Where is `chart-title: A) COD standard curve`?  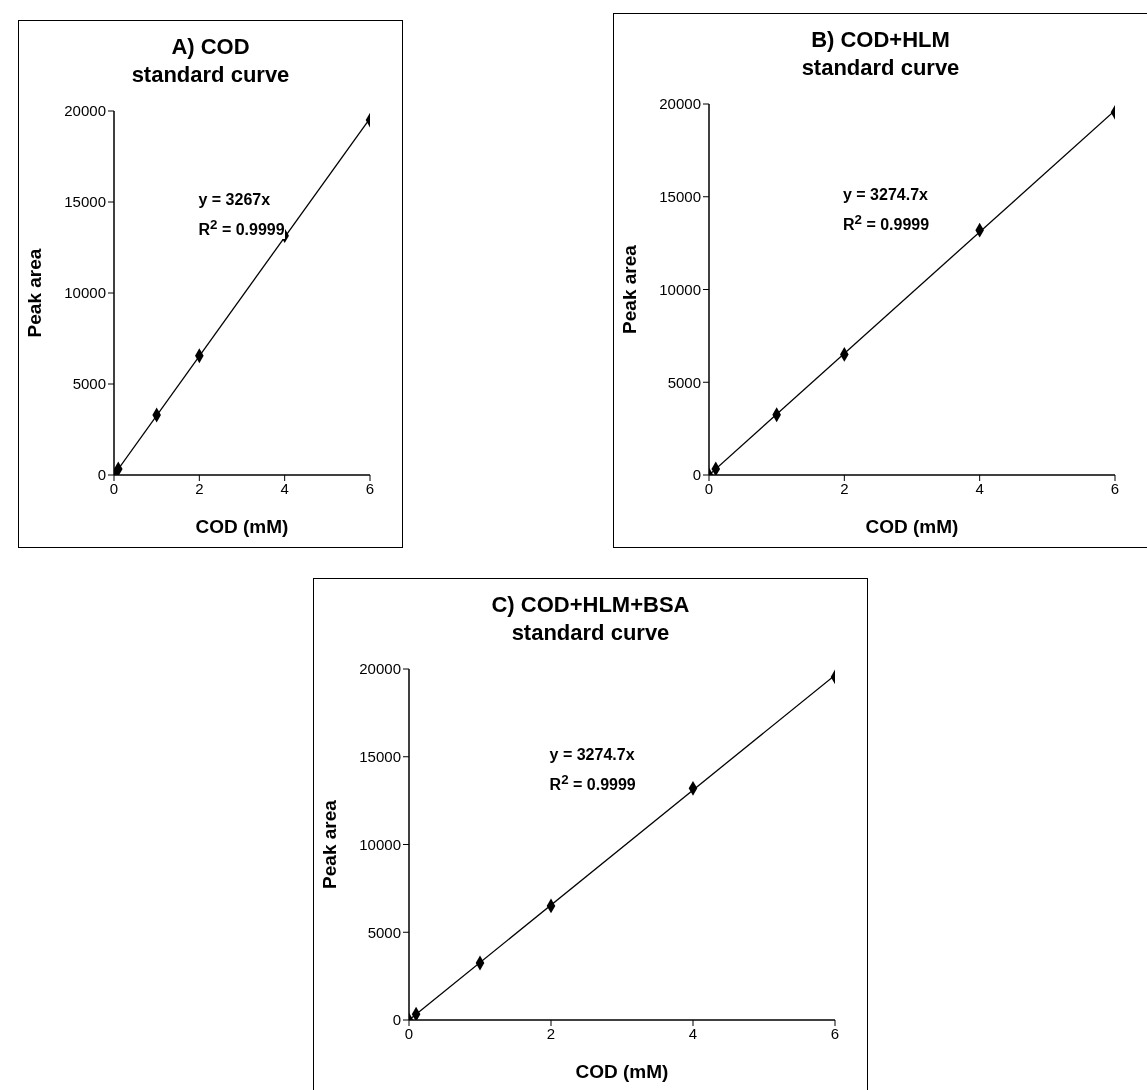 chart-title: A) COD standard curve is located at coordinates (210, 61).